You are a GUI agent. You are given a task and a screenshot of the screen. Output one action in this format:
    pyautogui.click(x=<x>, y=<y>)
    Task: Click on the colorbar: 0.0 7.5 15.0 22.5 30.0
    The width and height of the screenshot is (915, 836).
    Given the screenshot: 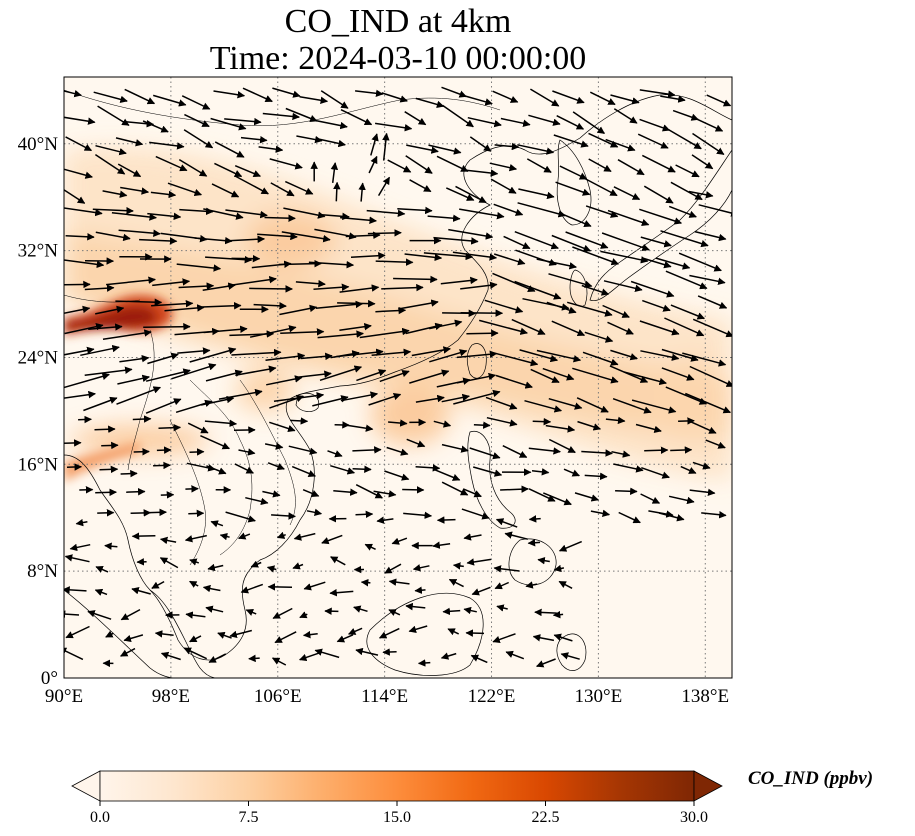 What is the action you would take?
    pyautogui.click(x=397, y=798)
    